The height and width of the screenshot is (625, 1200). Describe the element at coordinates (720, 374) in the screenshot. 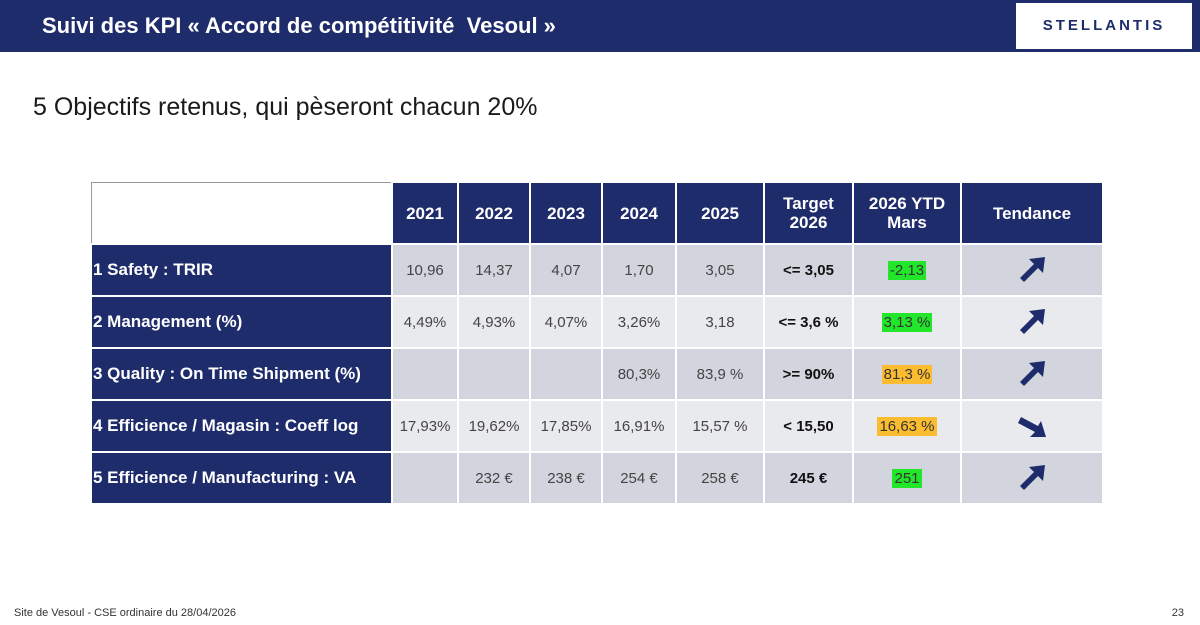

I see `kpi-value: 83,9 %` at that location.